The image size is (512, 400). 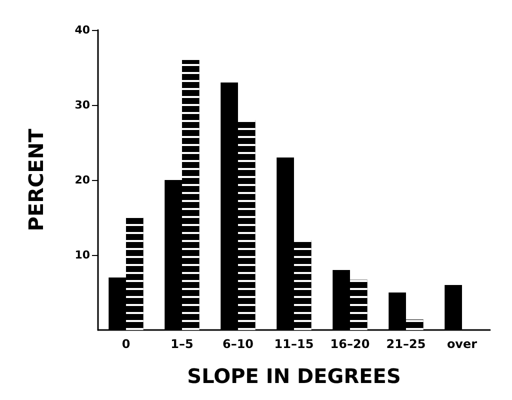 What do you see at coordinates (350, 344) in the screenshot?
I see `x-tick-label: 16–20` at bounding box center [350, 344].